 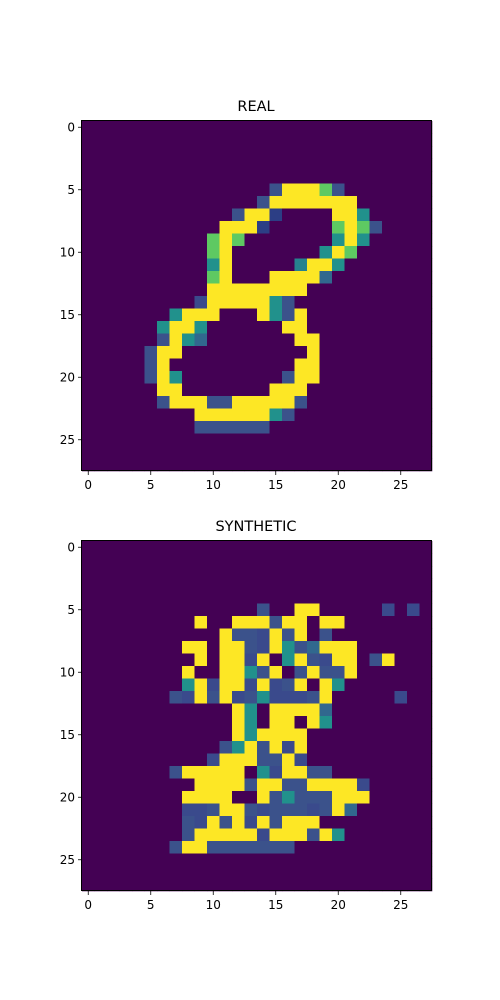 I want to click on real-xtick-label: 15, so click(x=275, y=485).